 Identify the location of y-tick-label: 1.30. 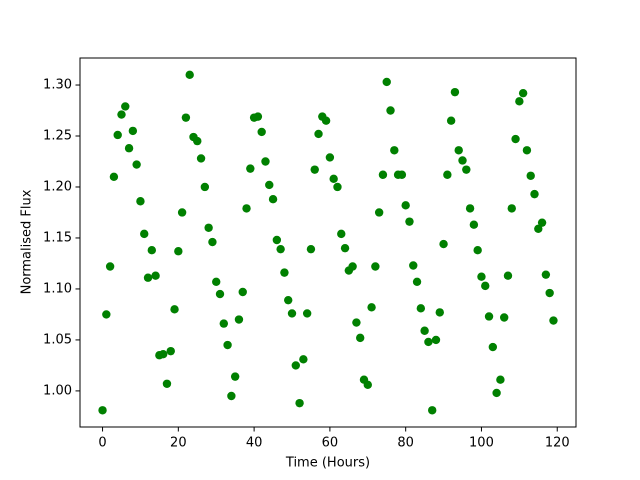
(57, 85).